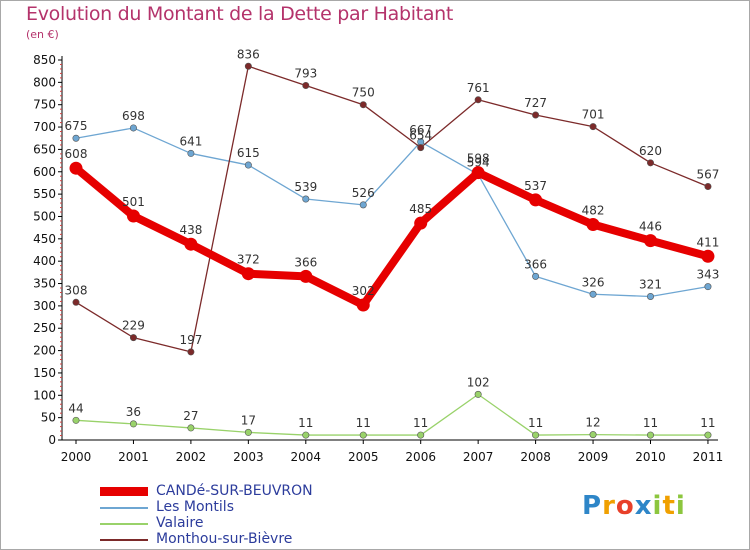 The height and width of the screenshot is (550, 750). Describe the element at coordinates (190, 340) in the screenshot. I see `data-label: 197` at that location.